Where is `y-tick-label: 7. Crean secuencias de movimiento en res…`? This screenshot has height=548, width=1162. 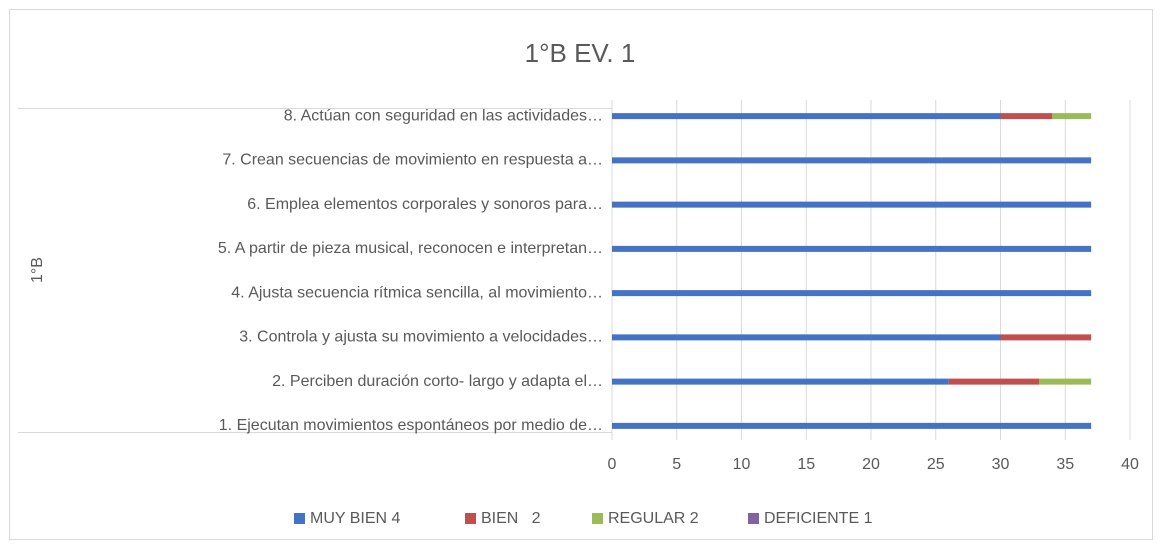 y-tick-label: 7. Crean secuencias de movimiento en res… is located at coordinates (412, 160).